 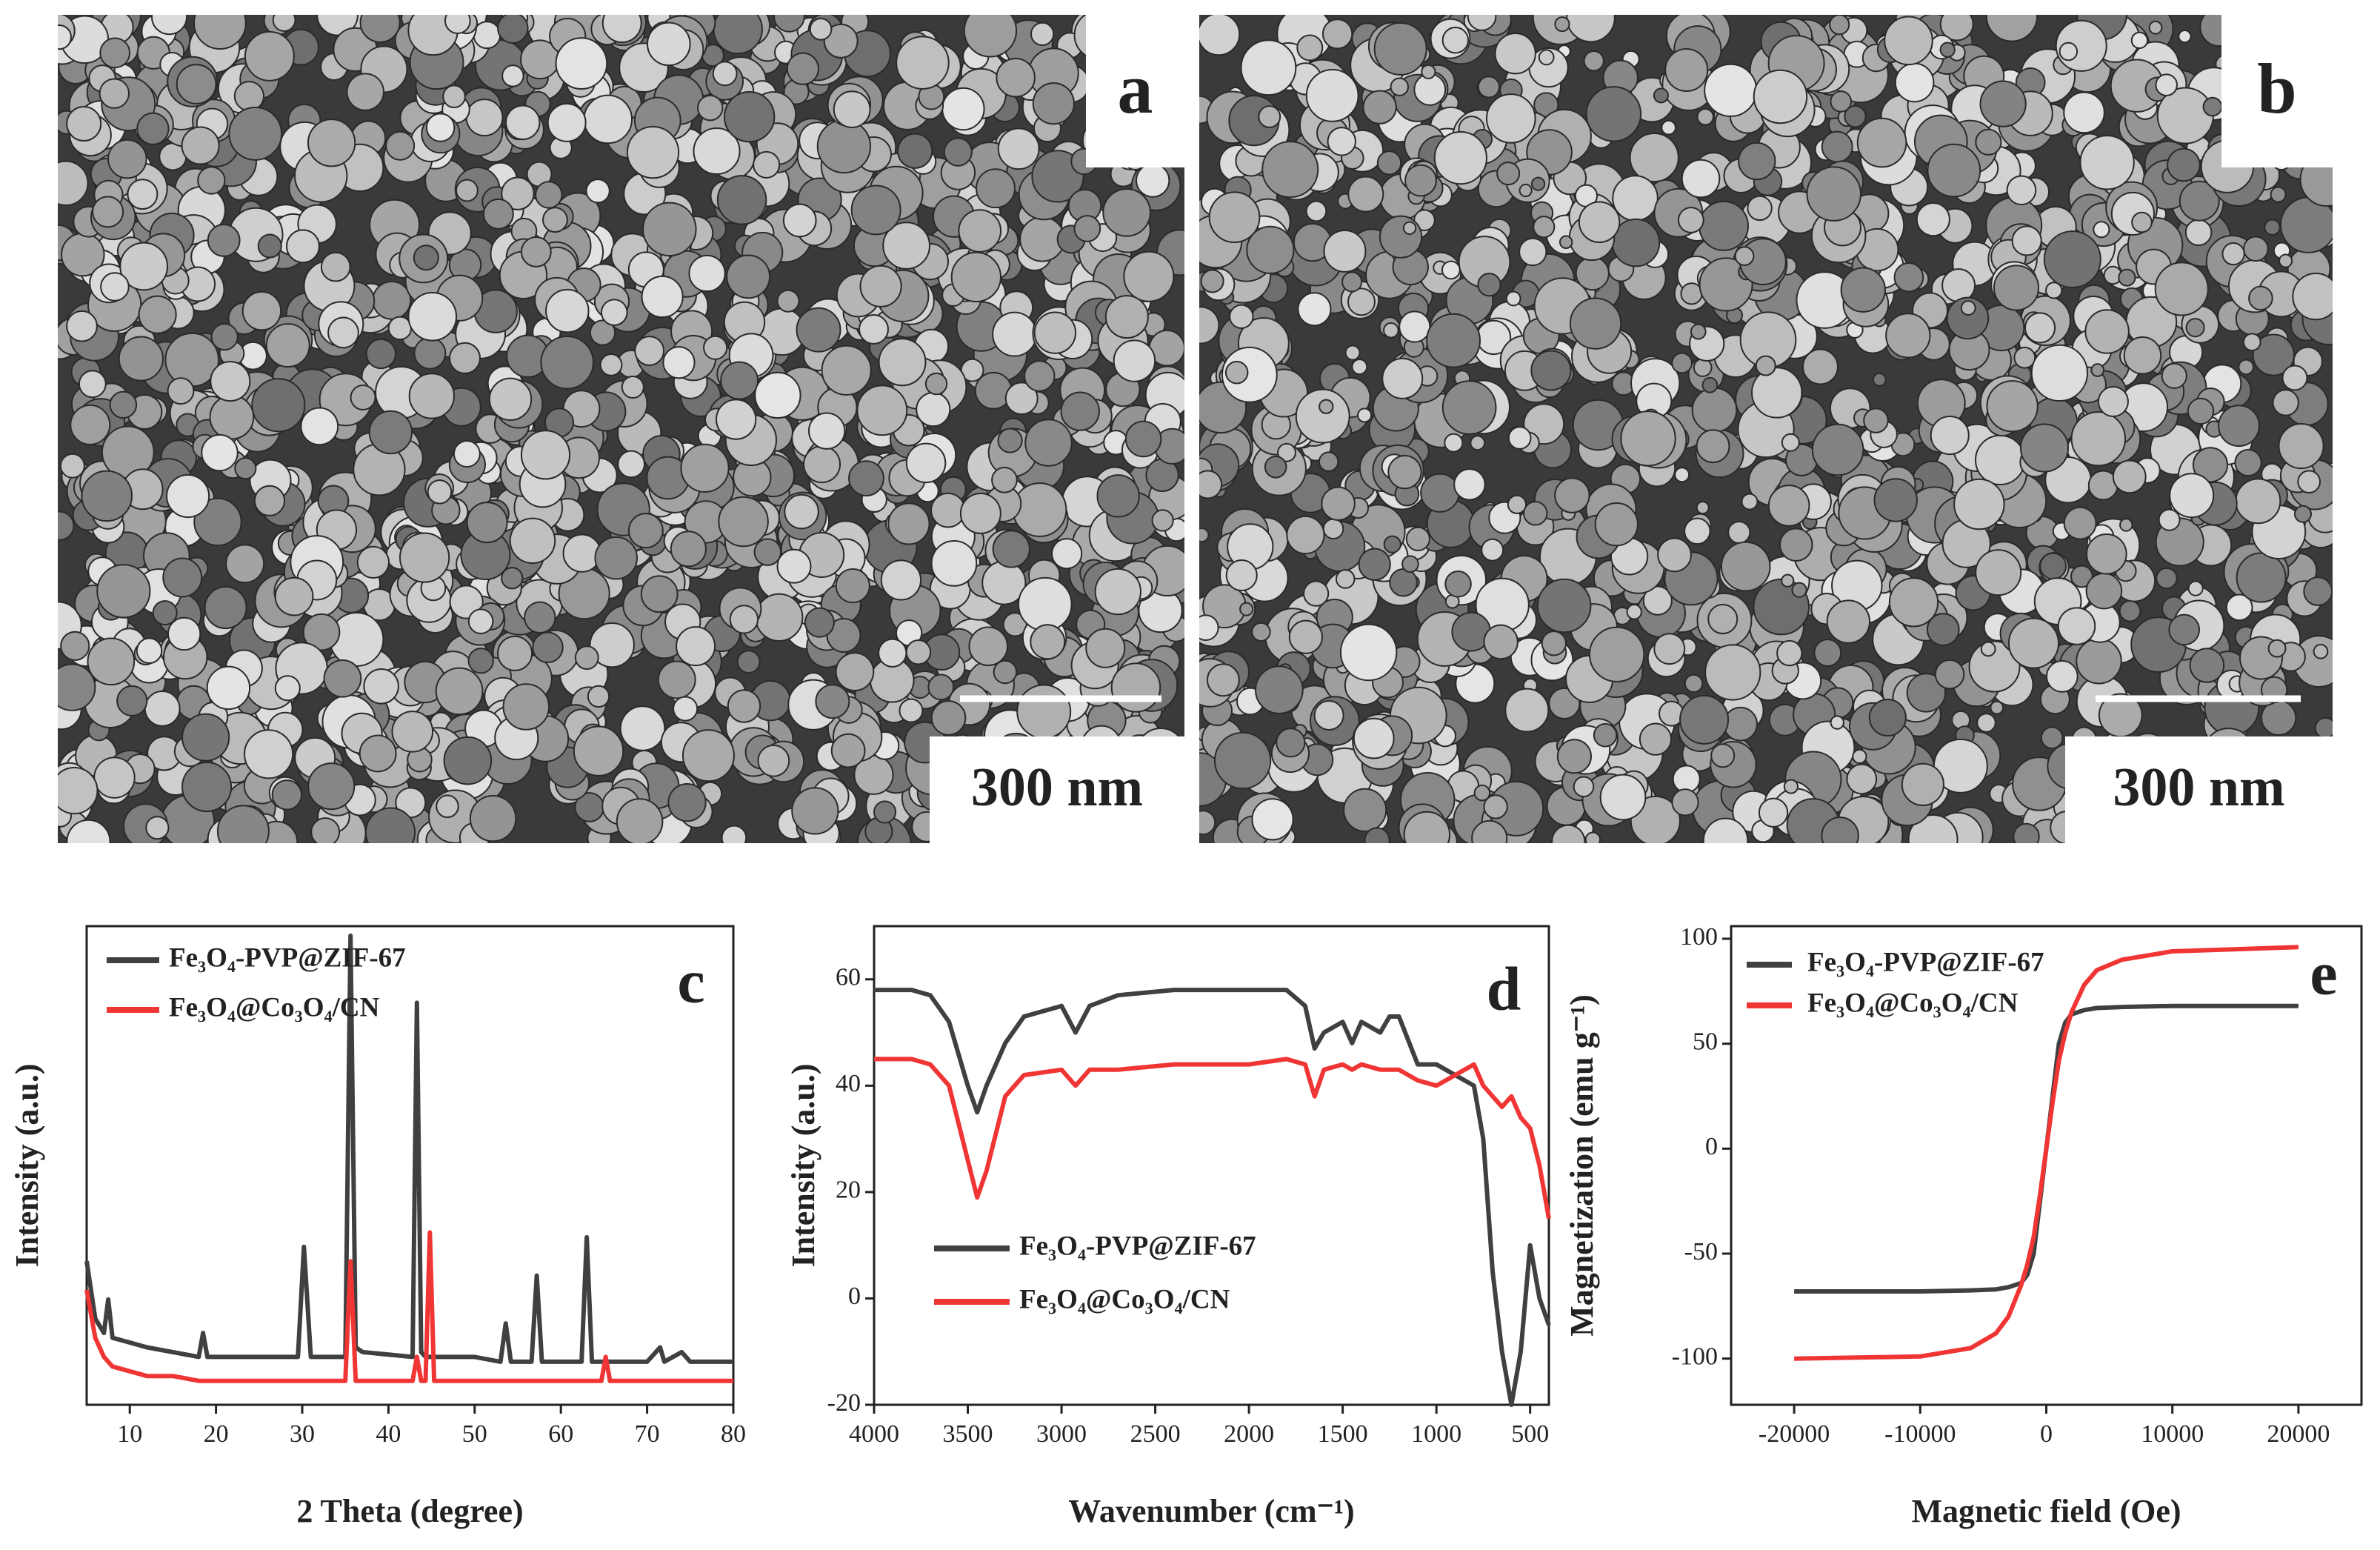 I want to click on x-tick-label: 0, so click(x=2046, y=1434).